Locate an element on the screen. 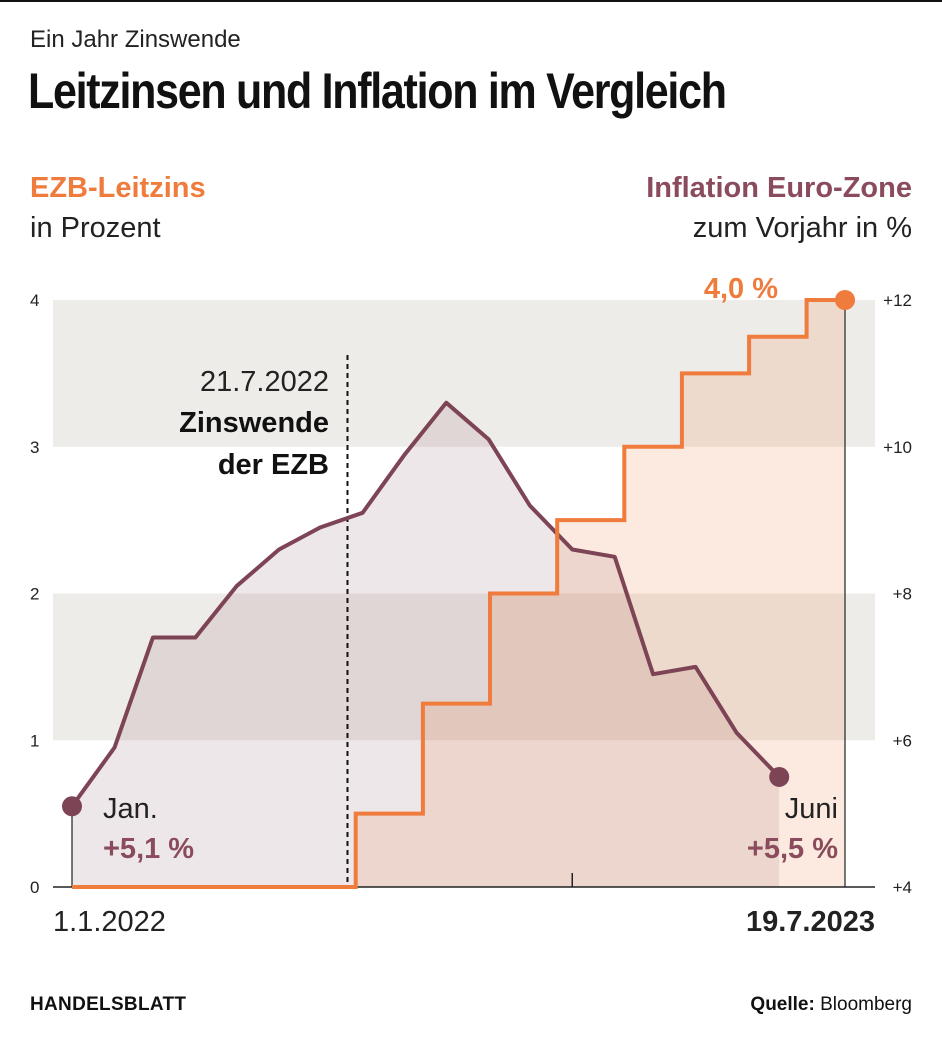  y-right-tick-label: +6 is located at coordinates (902, 740).